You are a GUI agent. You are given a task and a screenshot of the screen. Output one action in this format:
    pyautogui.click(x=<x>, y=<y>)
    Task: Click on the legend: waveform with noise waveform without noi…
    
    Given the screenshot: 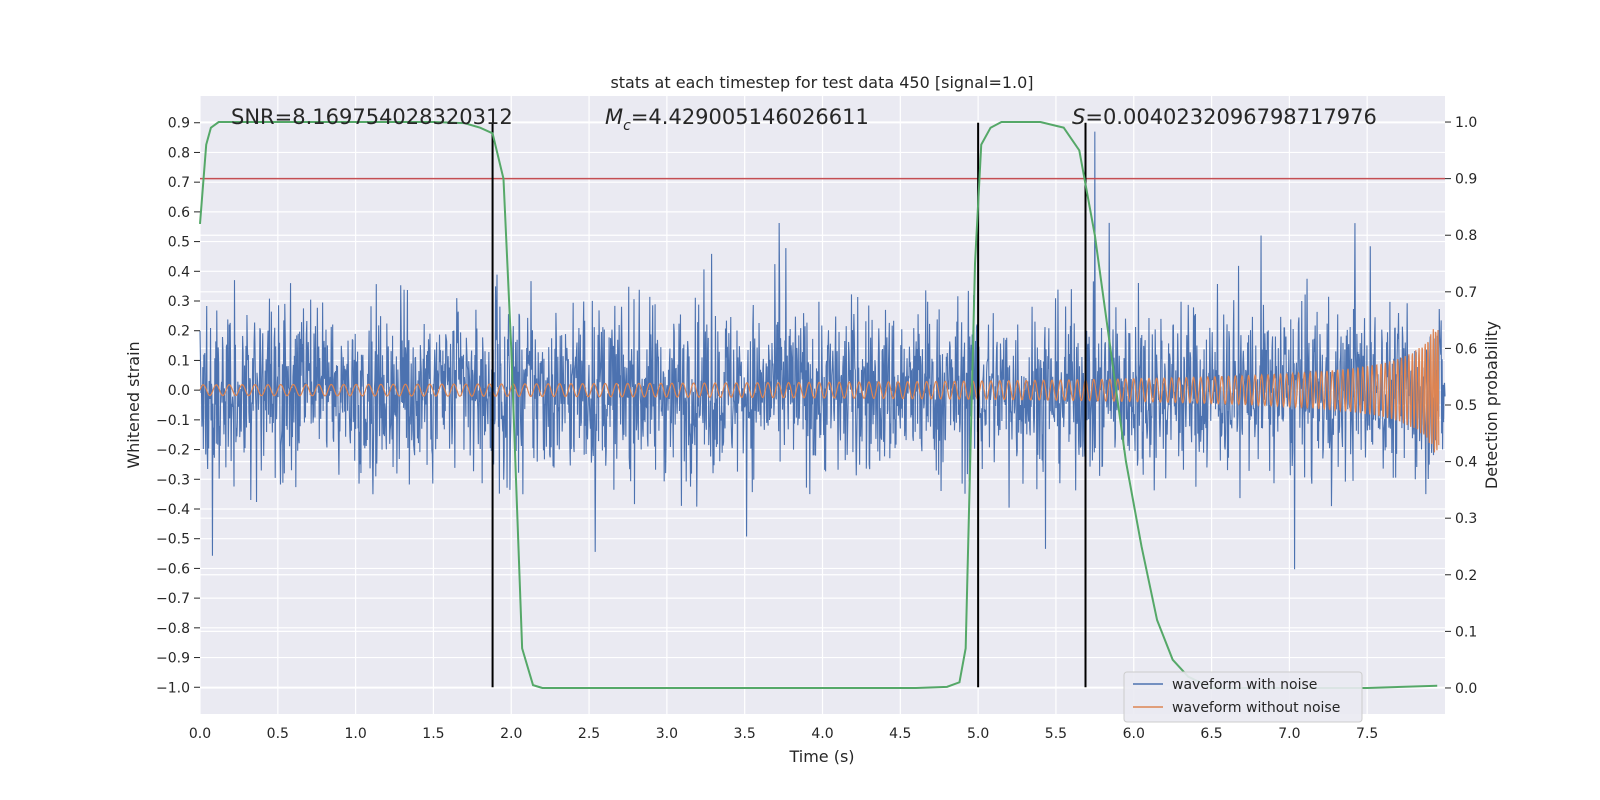 What is the action you would take?
    pyautogui.click(x=1243, y=697)
    